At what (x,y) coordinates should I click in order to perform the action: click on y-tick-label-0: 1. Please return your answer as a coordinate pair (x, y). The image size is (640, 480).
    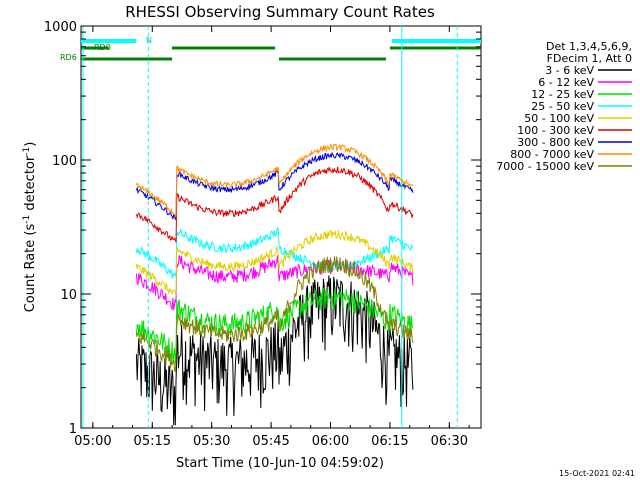
    Looking at the image, I should click on (73, 429).